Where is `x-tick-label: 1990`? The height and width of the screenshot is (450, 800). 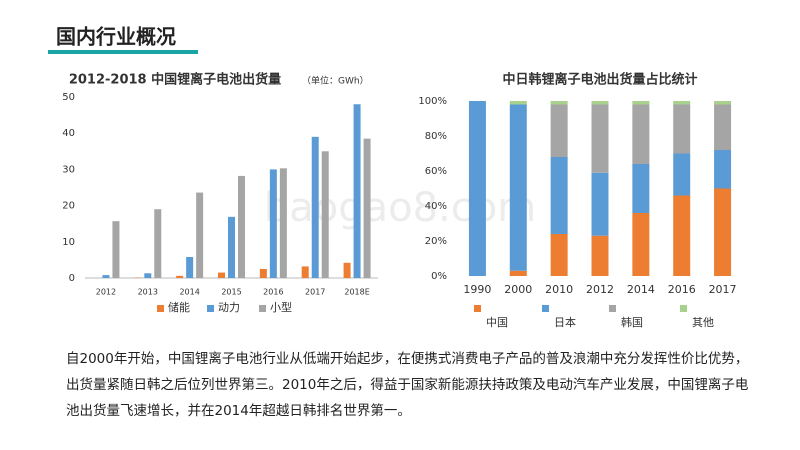 x-tick-label: 1990 is located at coordinates (477, 289).